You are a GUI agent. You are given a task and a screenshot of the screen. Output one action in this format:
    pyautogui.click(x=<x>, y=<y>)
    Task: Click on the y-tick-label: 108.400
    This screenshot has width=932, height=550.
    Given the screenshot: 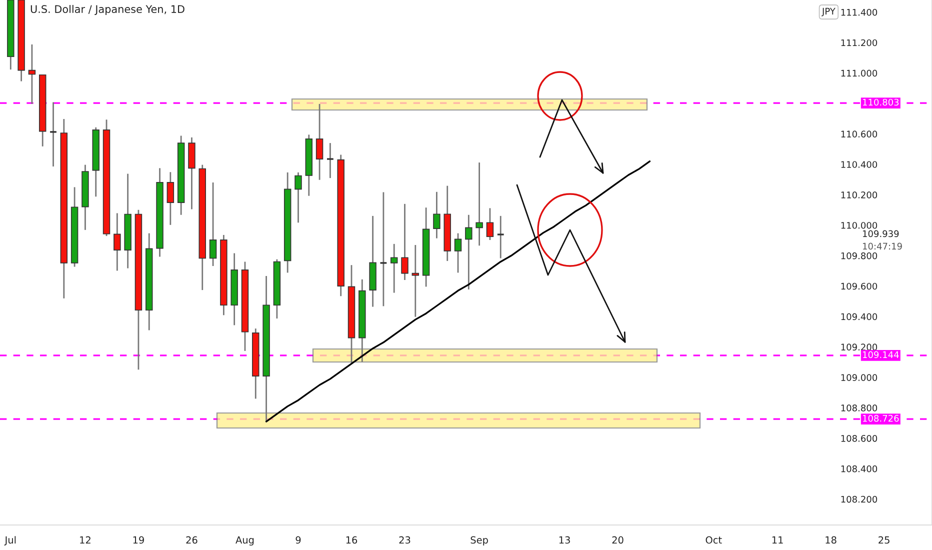 What is the action you would take?
    pyautogui.click(x=859, y=468)
    